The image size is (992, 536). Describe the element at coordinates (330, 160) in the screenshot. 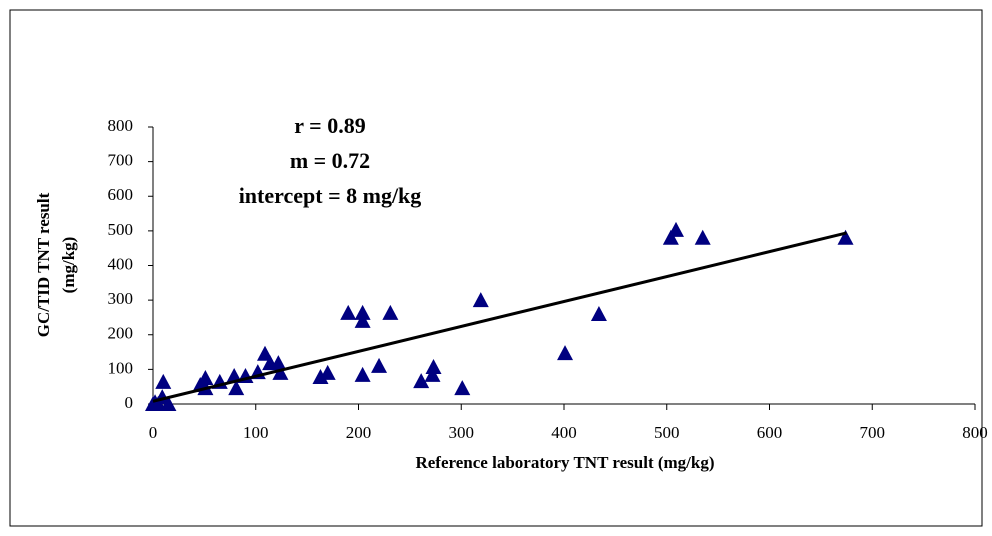

I see `annotation: m = 0.72` at that location.